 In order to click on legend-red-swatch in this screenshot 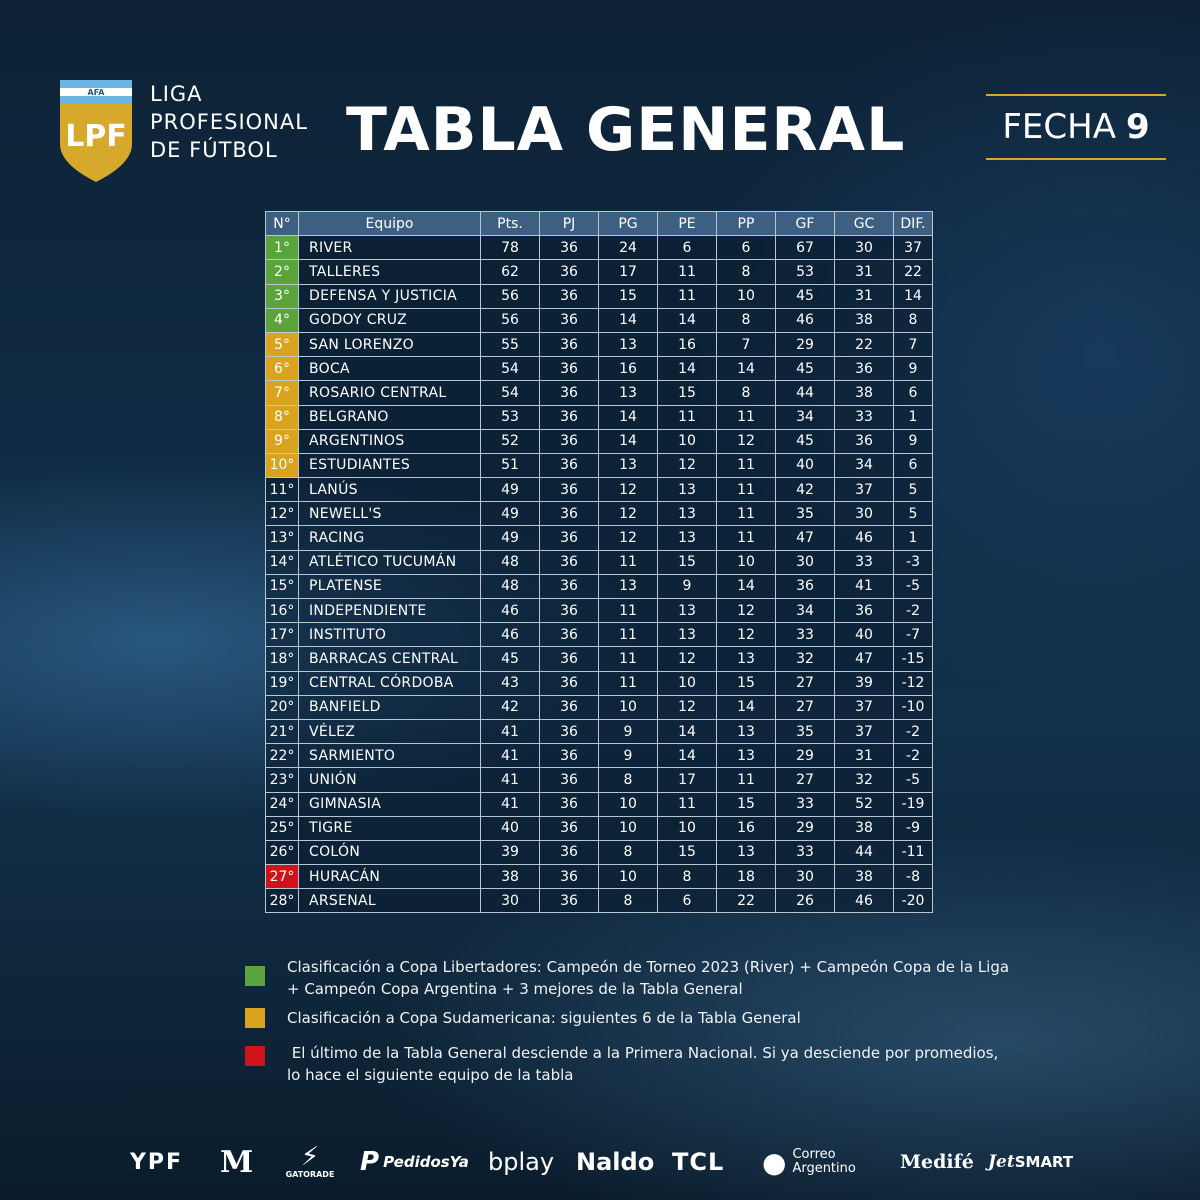, I will do `click(255, 1056)`.